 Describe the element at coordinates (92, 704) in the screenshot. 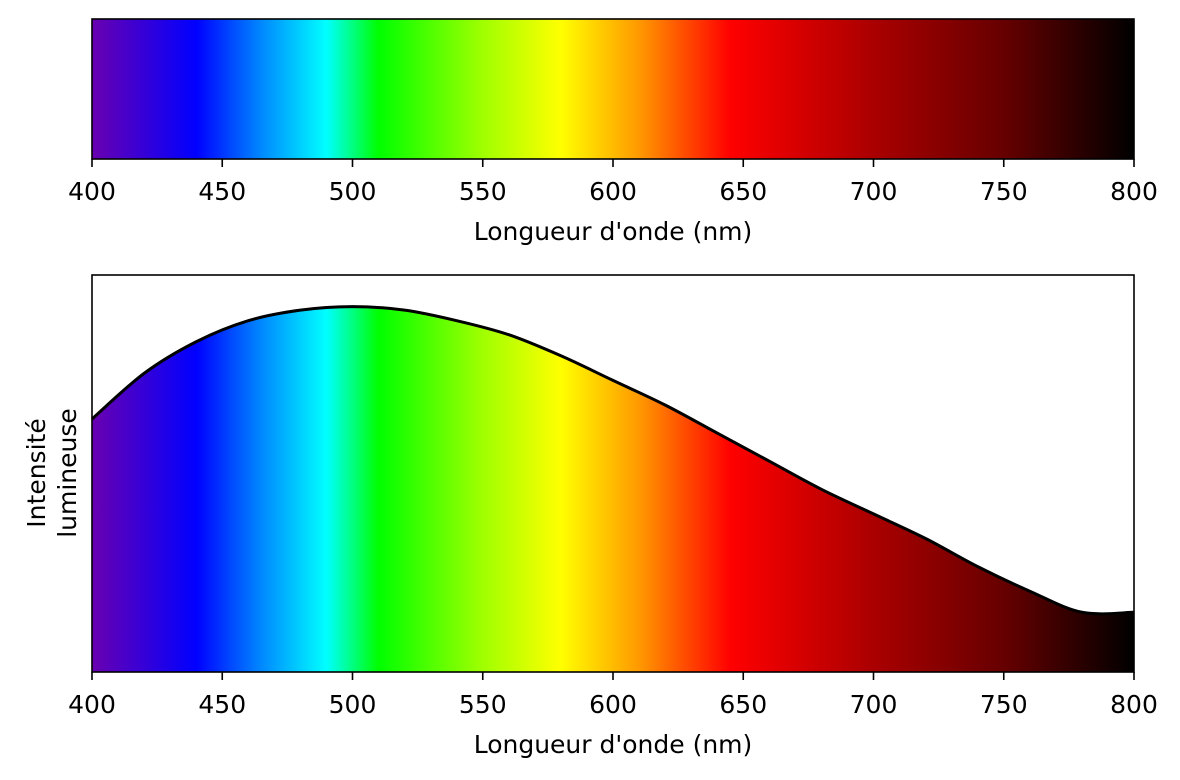

I see `bottom-x-tick-label-400: 400` at that location.